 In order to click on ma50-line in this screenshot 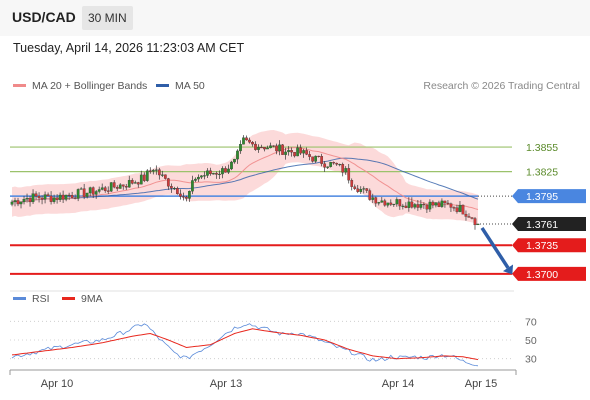, I will do `click(245, 180)`.